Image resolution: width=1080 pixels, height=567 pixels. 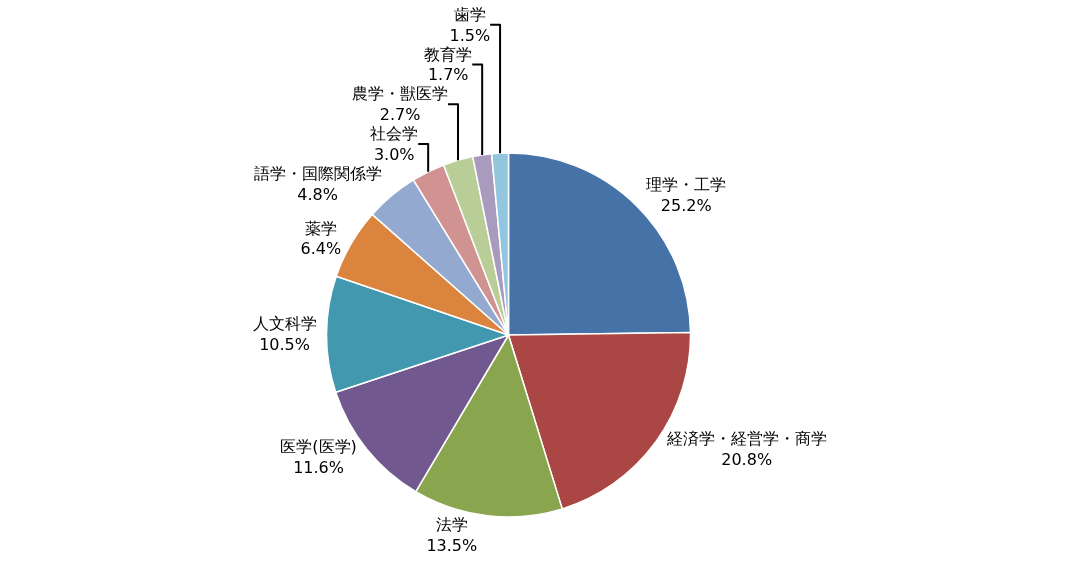 What do you see at coordinates (321, 249) in the screenshot?
I see `data-label: 6.4%` at bounding box center [321, 249].